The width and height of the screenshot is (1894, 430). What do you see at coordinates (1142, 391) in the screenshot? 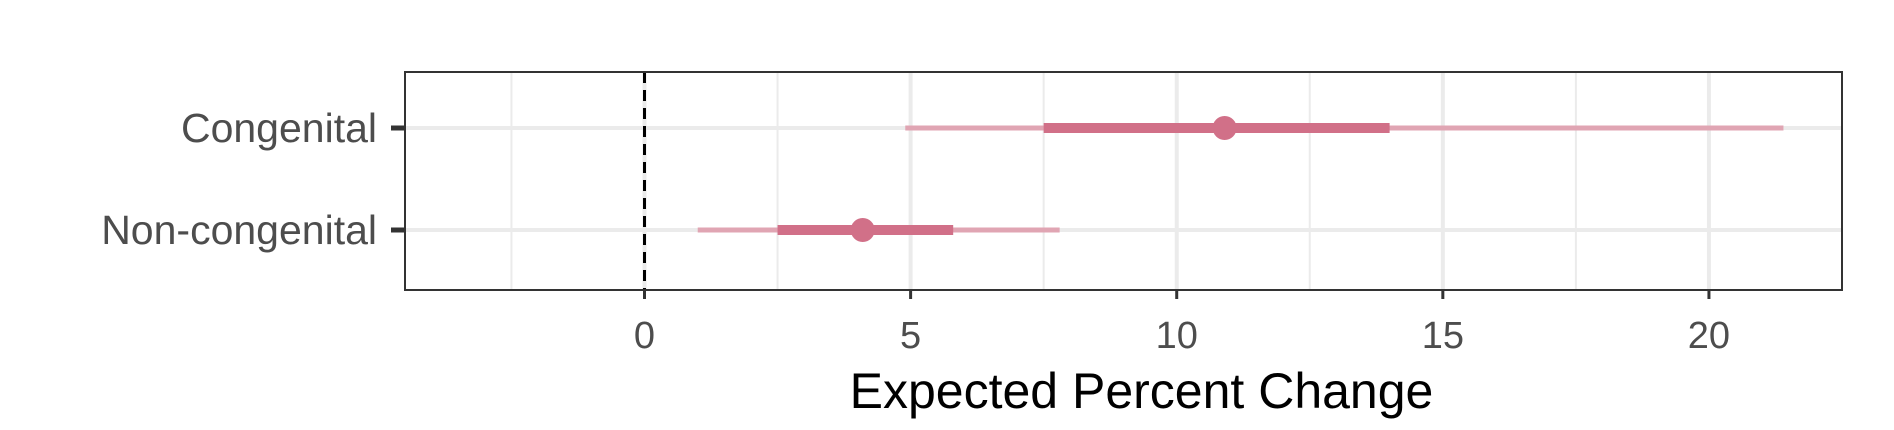
I see `x-axis-title: Expected Percent Change` at bounding box center [1142, 391].